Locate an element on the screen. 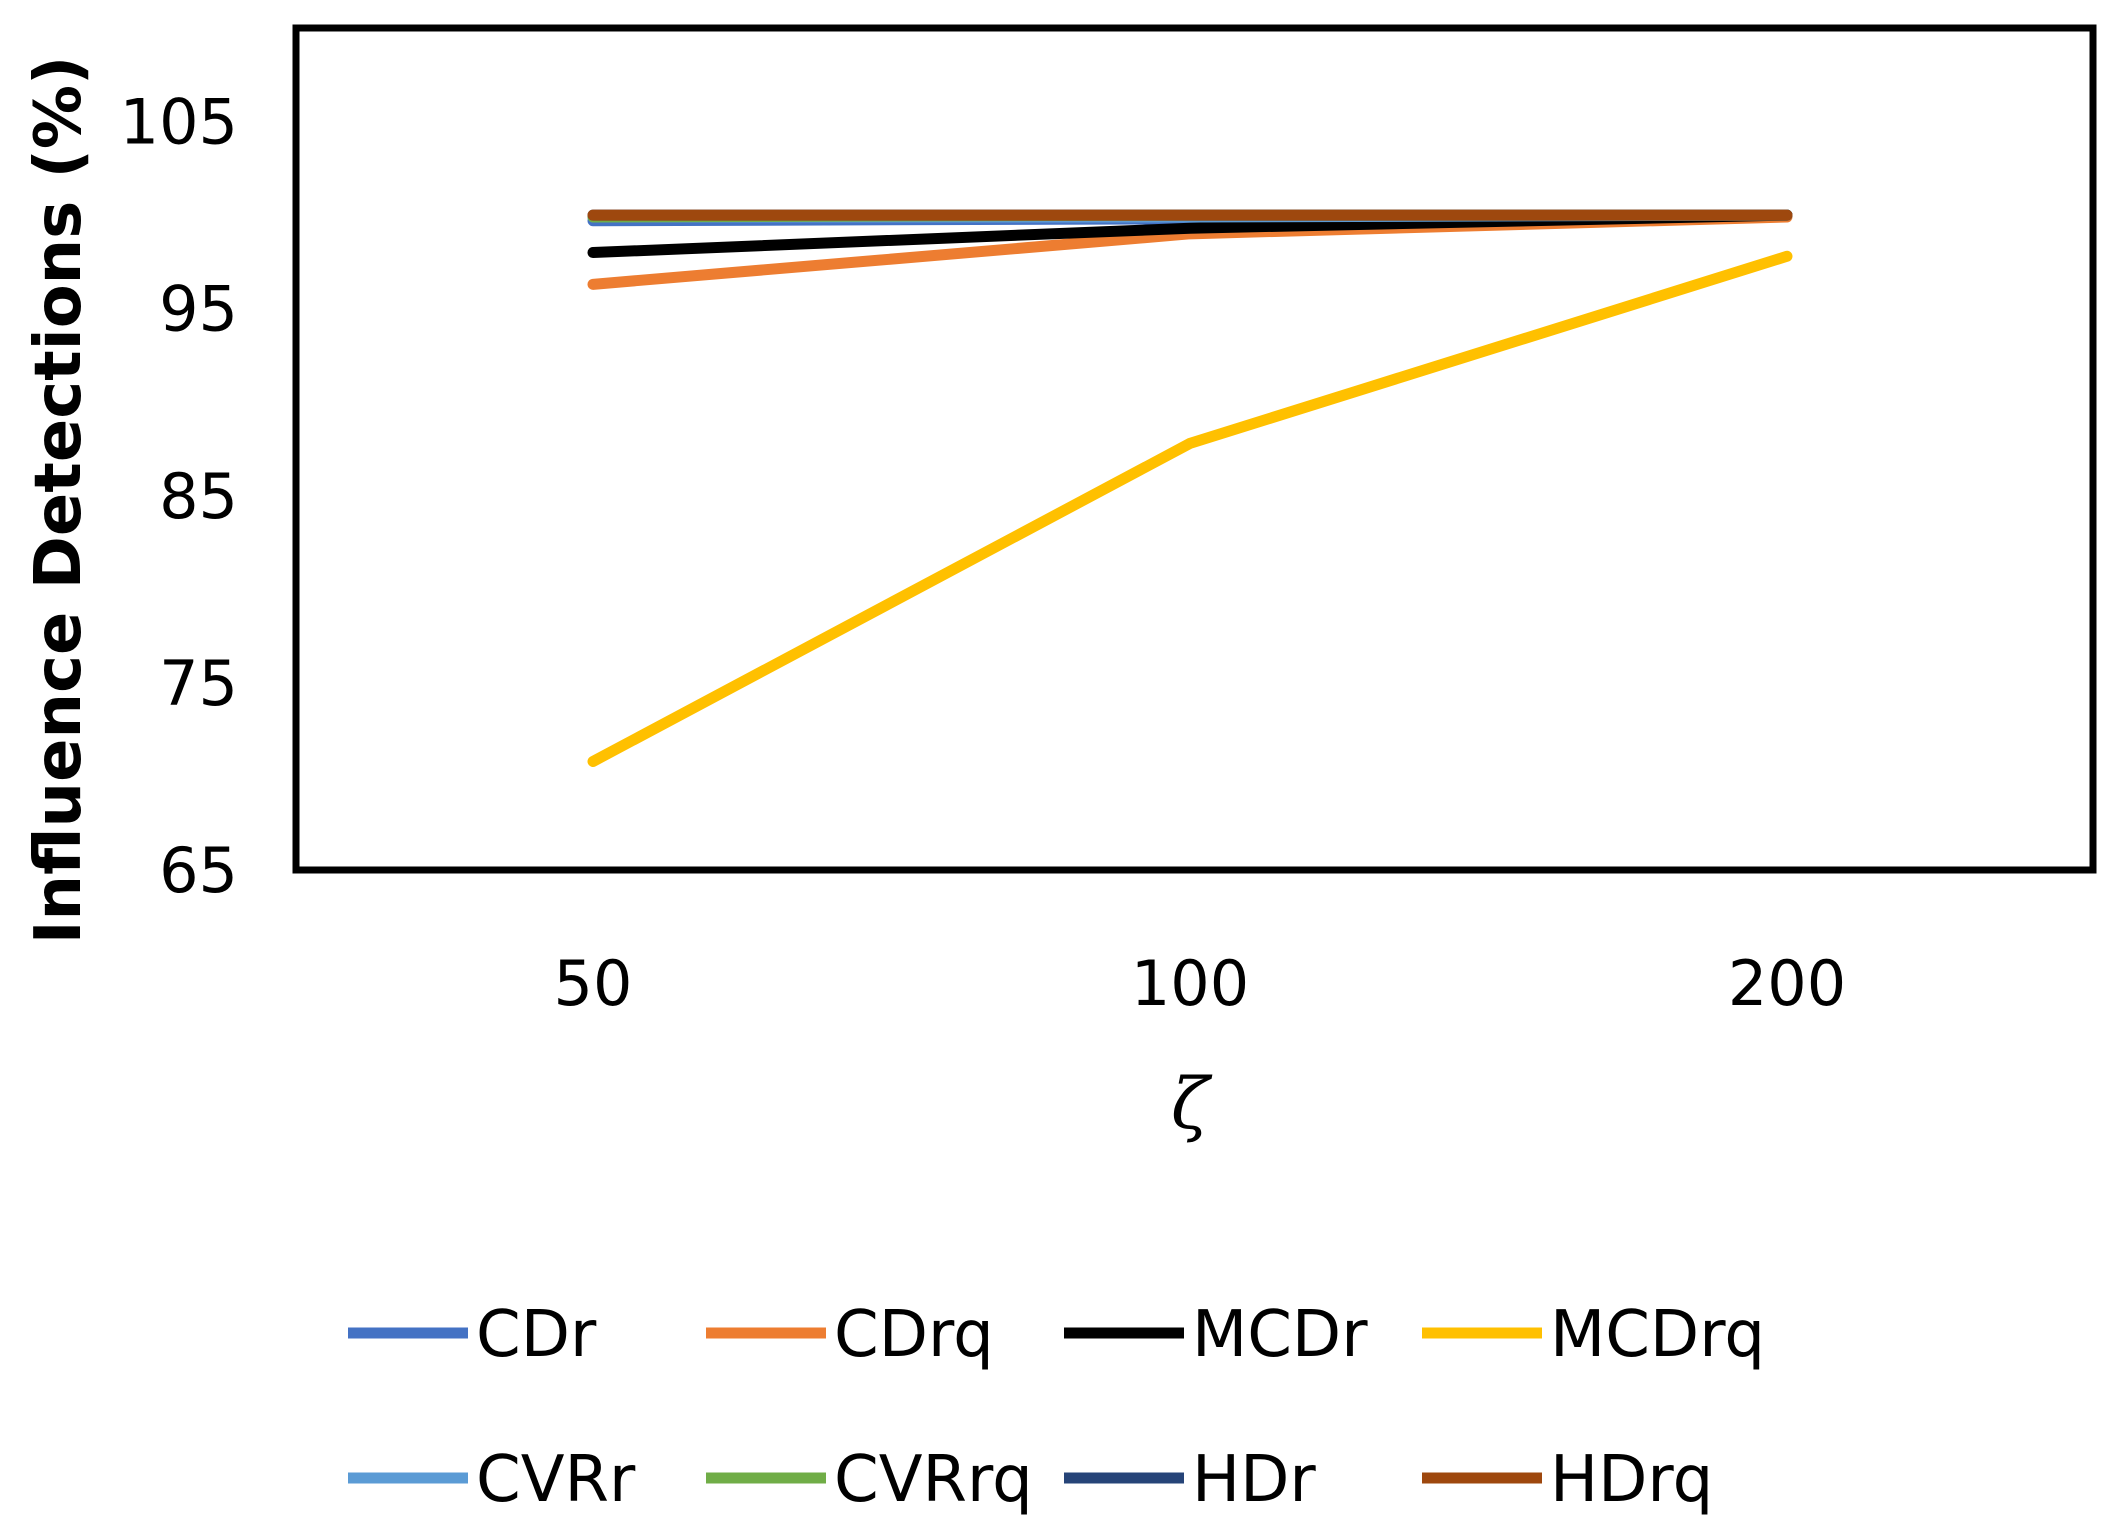  legend-label-mcdrq: MCDrq is located at coordinates (1657, 1335).